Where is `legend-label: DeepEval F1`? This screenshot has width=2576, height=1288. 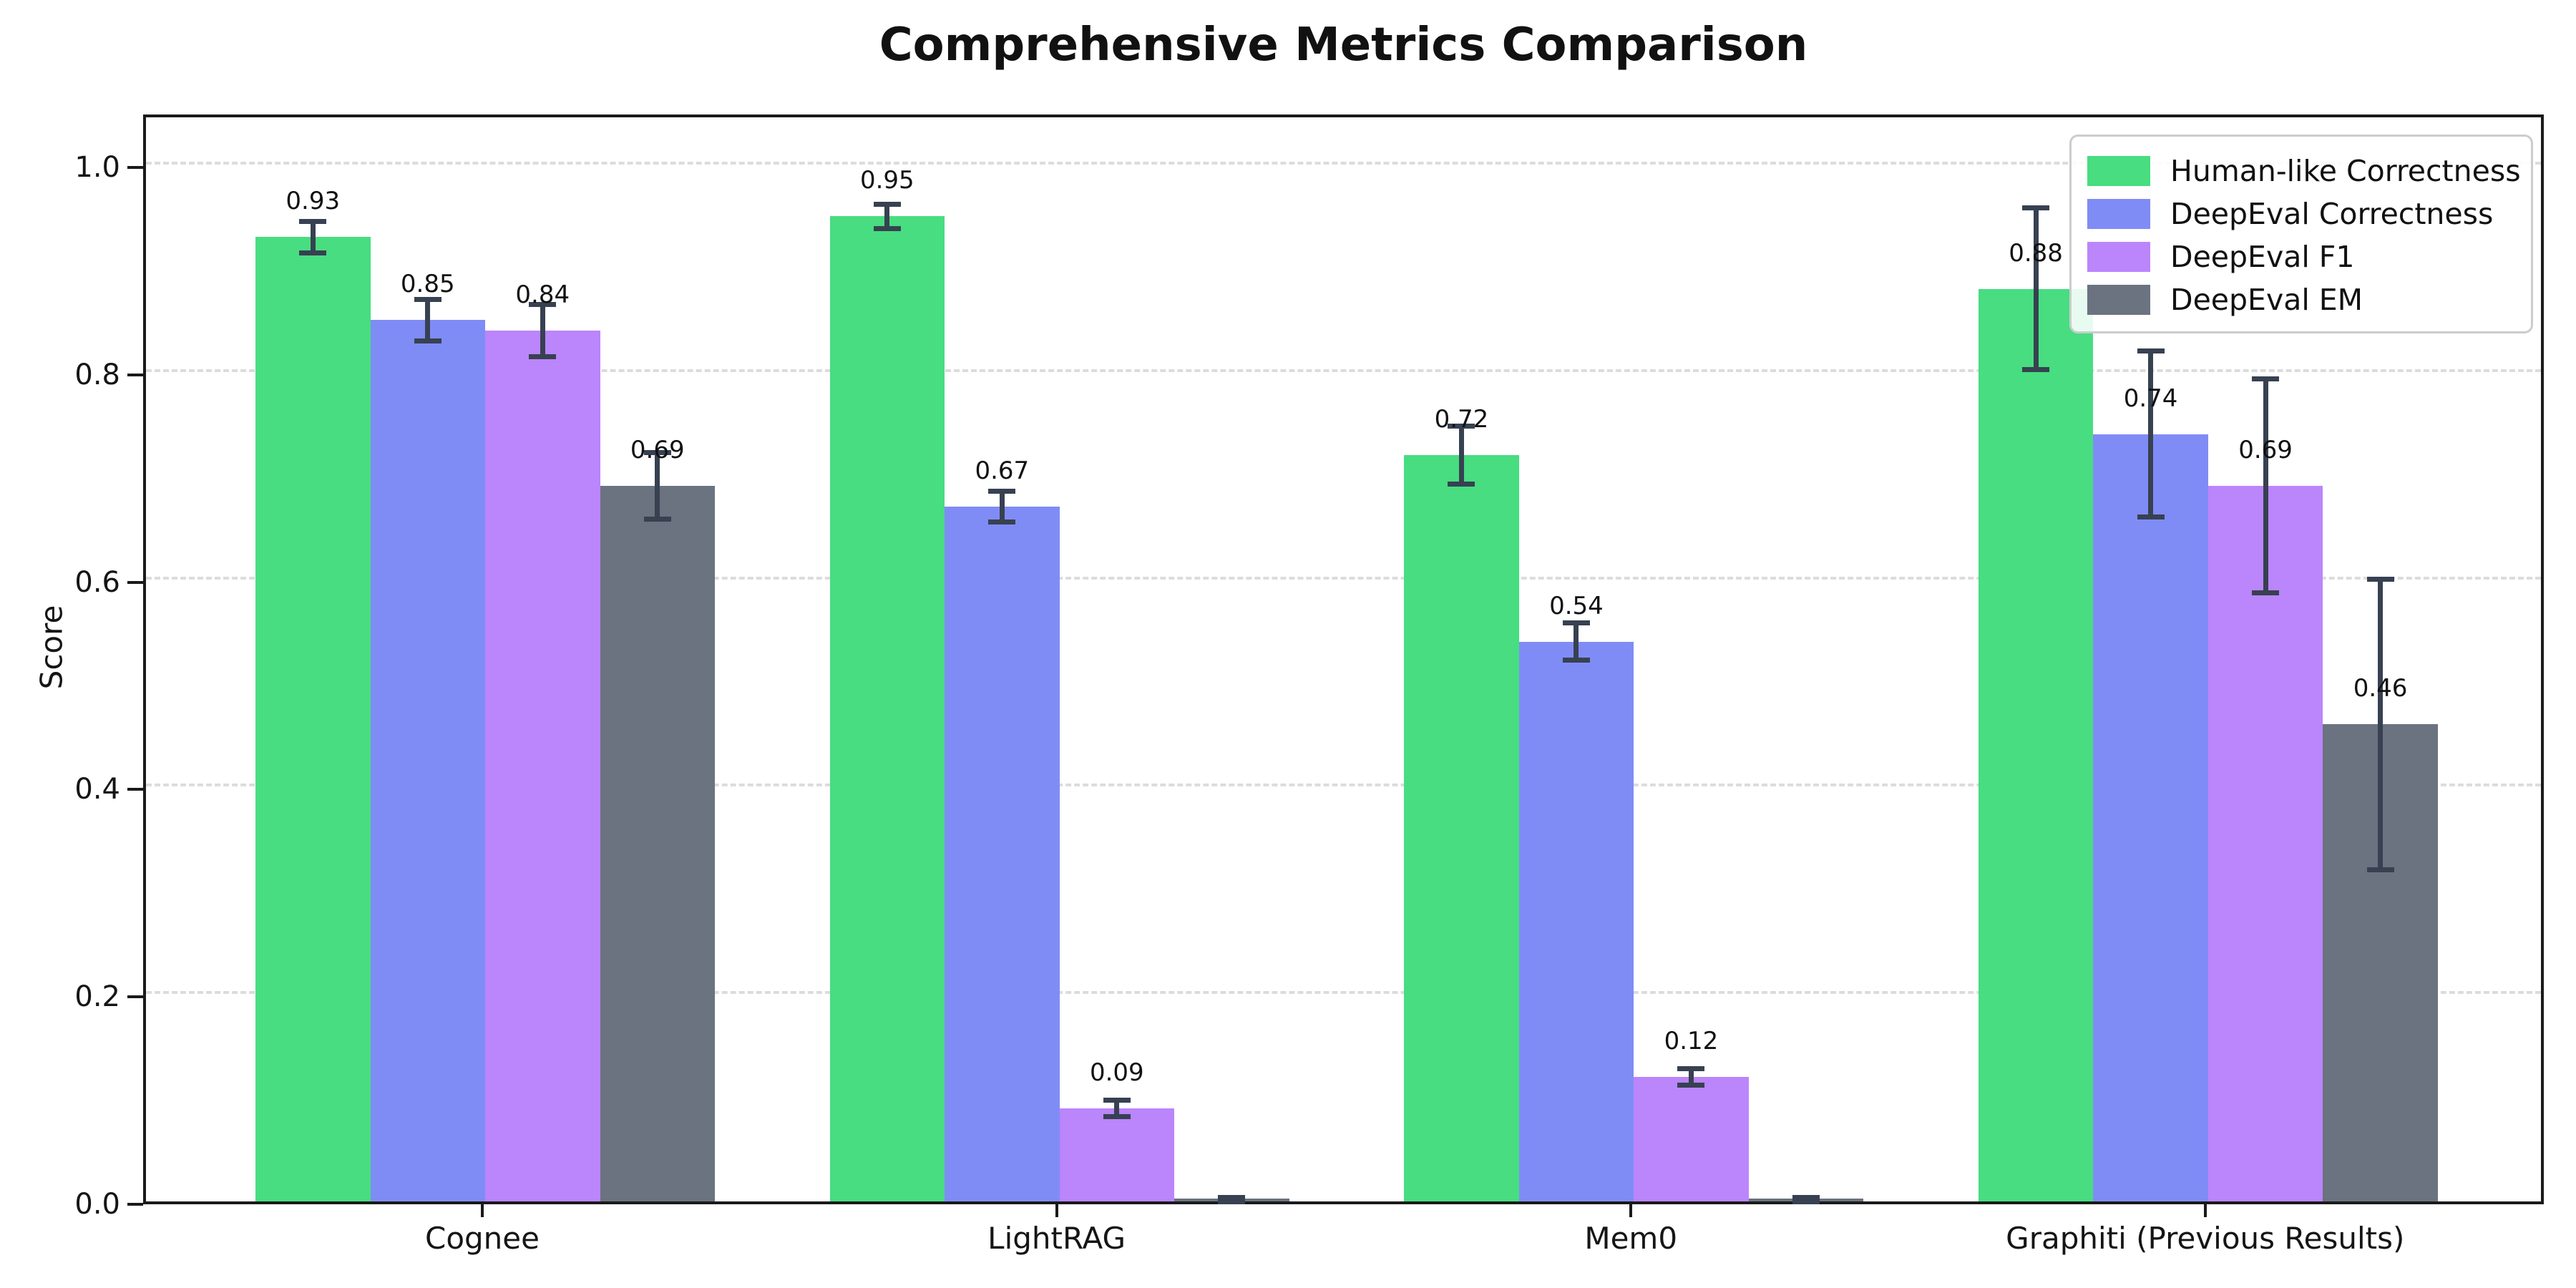
legend-label: DeepEval F1 is located at coordinates (2262, 257).